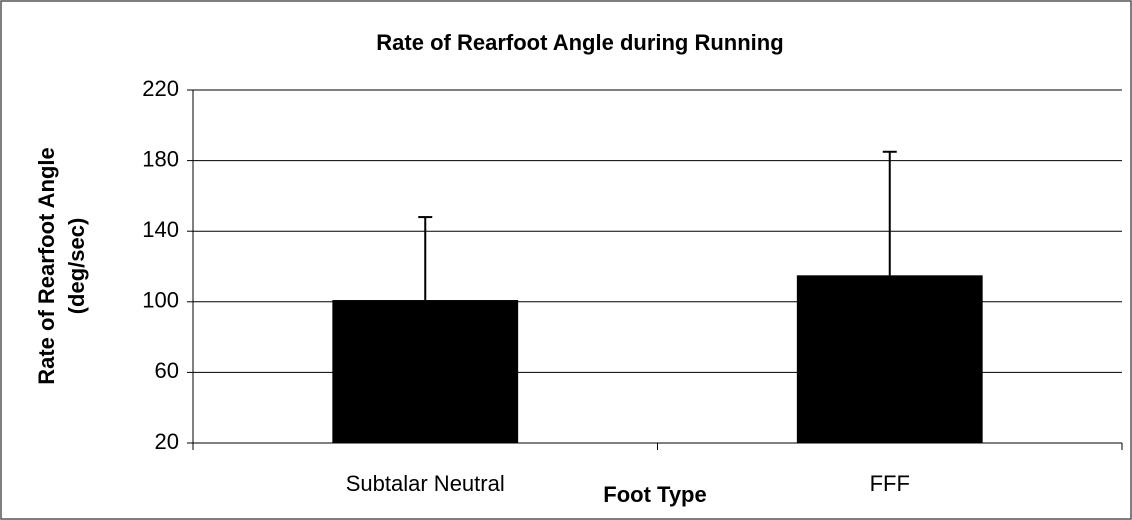 This screenshot has height=520, width=1132. I want to click on y-axis-label: Rate of Rearfoot Angle (deg/sec), so click(61, 266).